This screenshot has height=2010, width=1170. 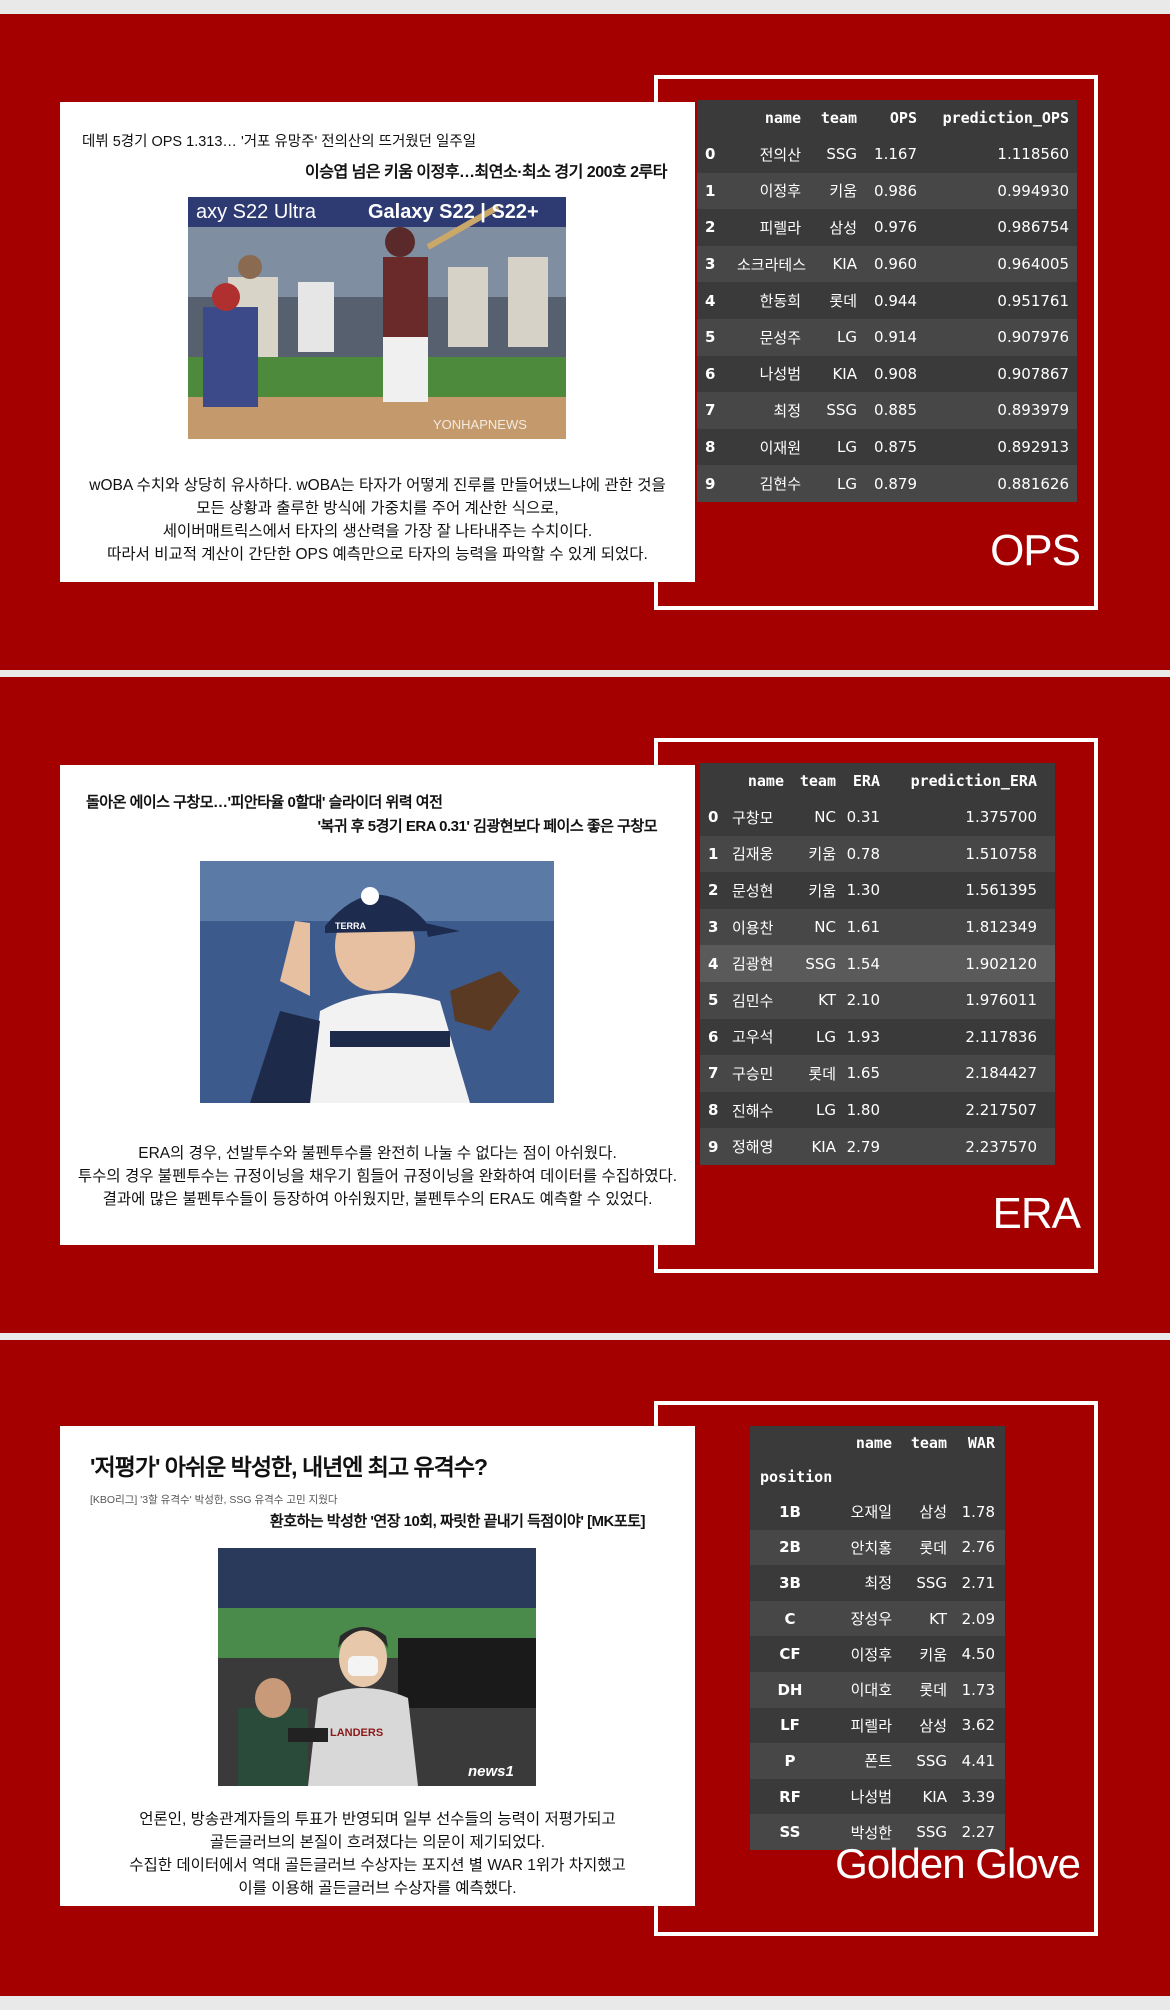 What do you see at coordinates (877, 1000) in the screenshot?
I see `table-row: 5 김민수 KT 2.10 1.976011` at bounding box center [877, 1000].